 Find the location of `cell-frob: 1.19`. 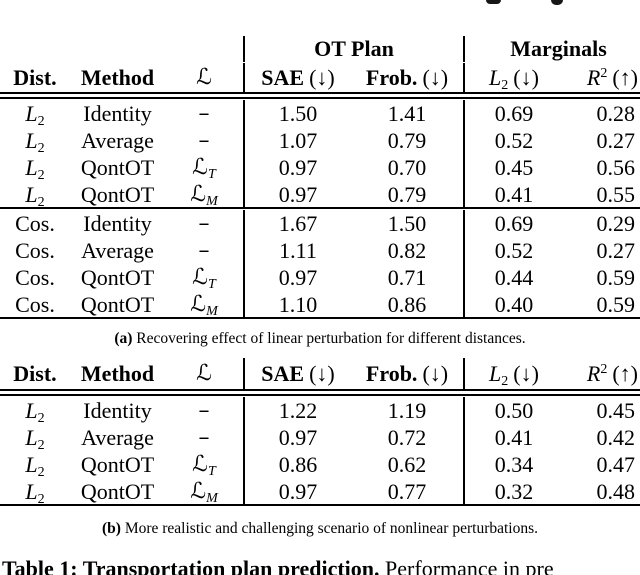

cell-frob: 1.19 is located at coordinates (407, 410).